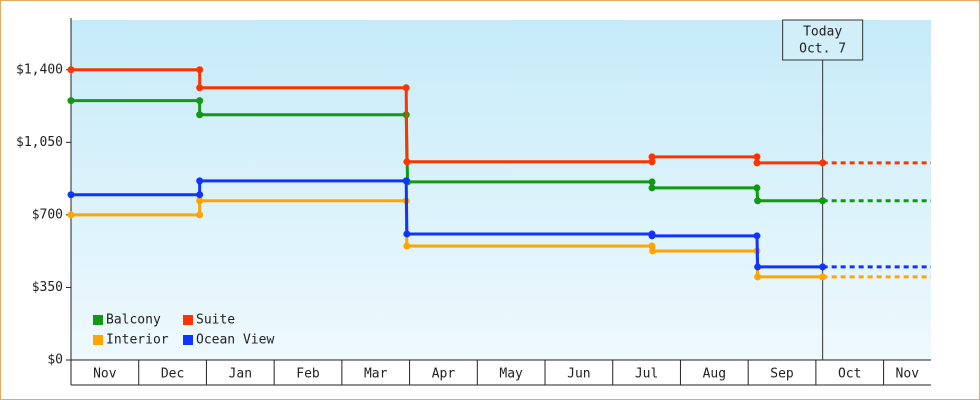  I want to click on today-box, so click(823, 40).